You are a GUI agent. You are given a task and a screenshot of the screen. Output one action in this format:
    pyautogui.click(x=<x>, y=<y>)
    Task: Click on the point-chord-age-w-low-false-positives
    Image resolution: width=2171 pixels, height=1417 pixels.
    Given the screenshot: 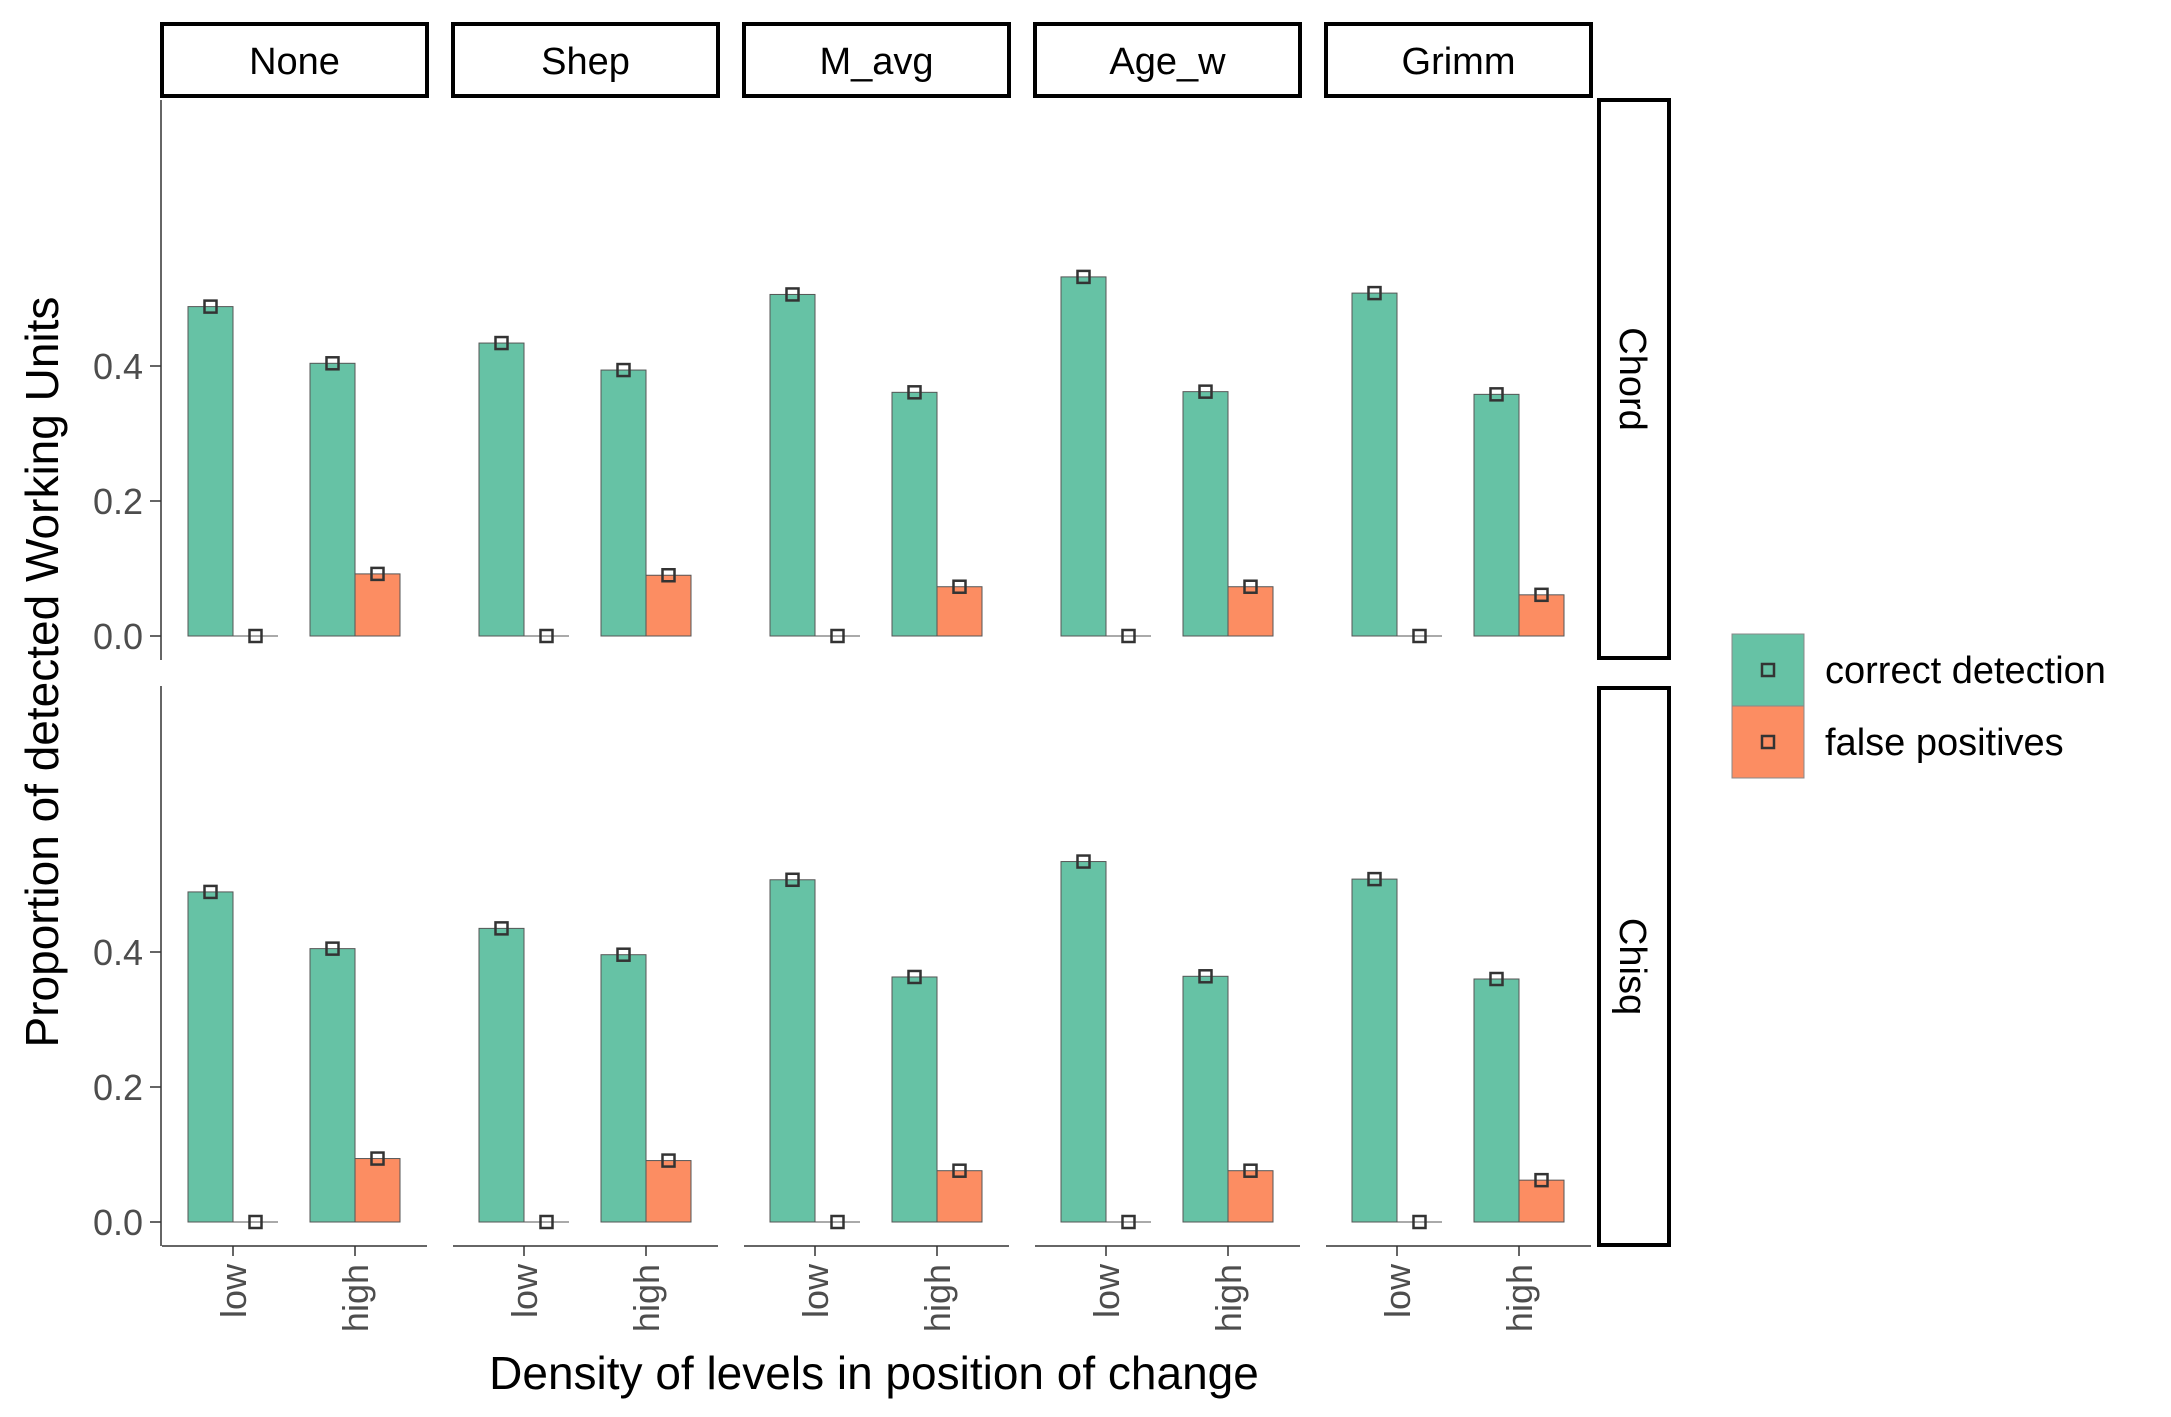 What is the action you would take?
    pyautogui.click(x=1128, y=636)
    